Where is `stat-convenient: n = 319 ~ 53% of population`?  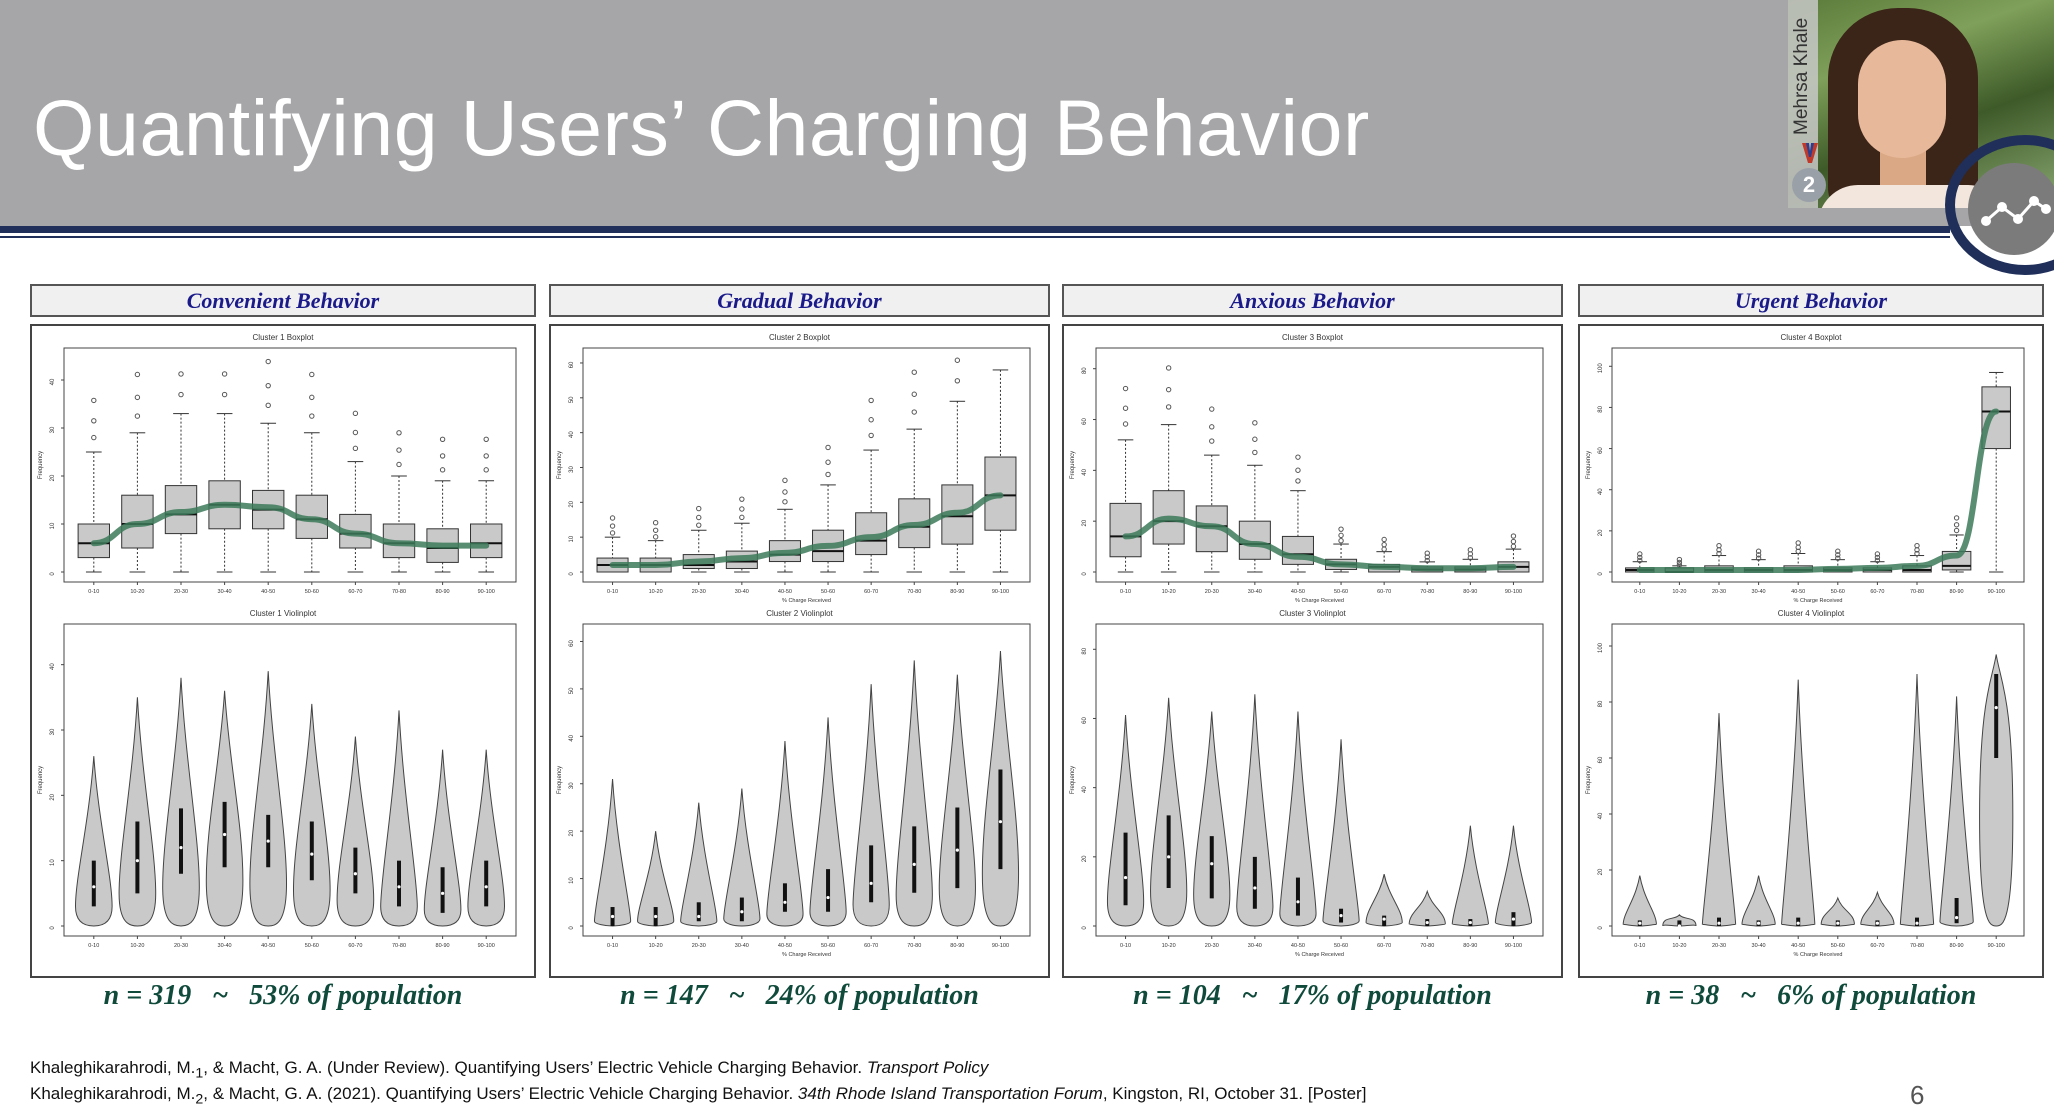
stat-convenient: n = 319 ~ 53% of population is located at coordinates (283, 1000).